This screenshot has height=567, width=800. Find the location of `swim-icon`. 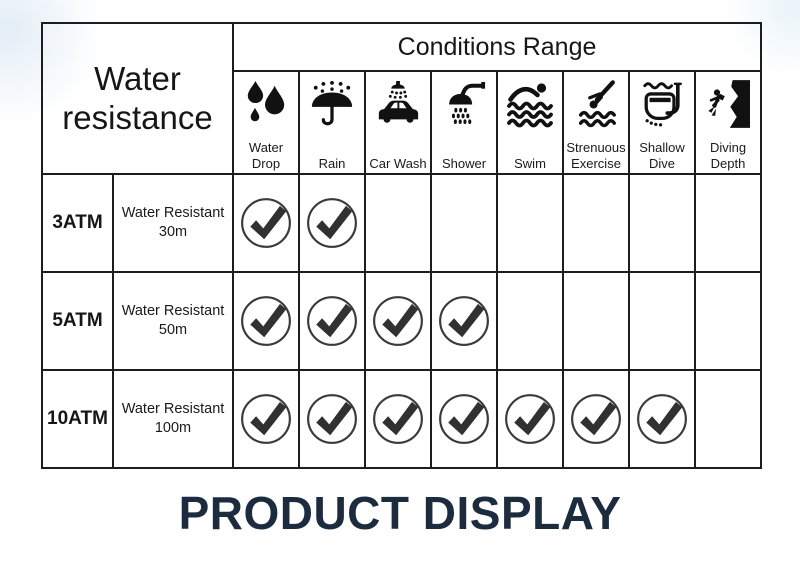

swim-icon is located at coordinates (530, 104).